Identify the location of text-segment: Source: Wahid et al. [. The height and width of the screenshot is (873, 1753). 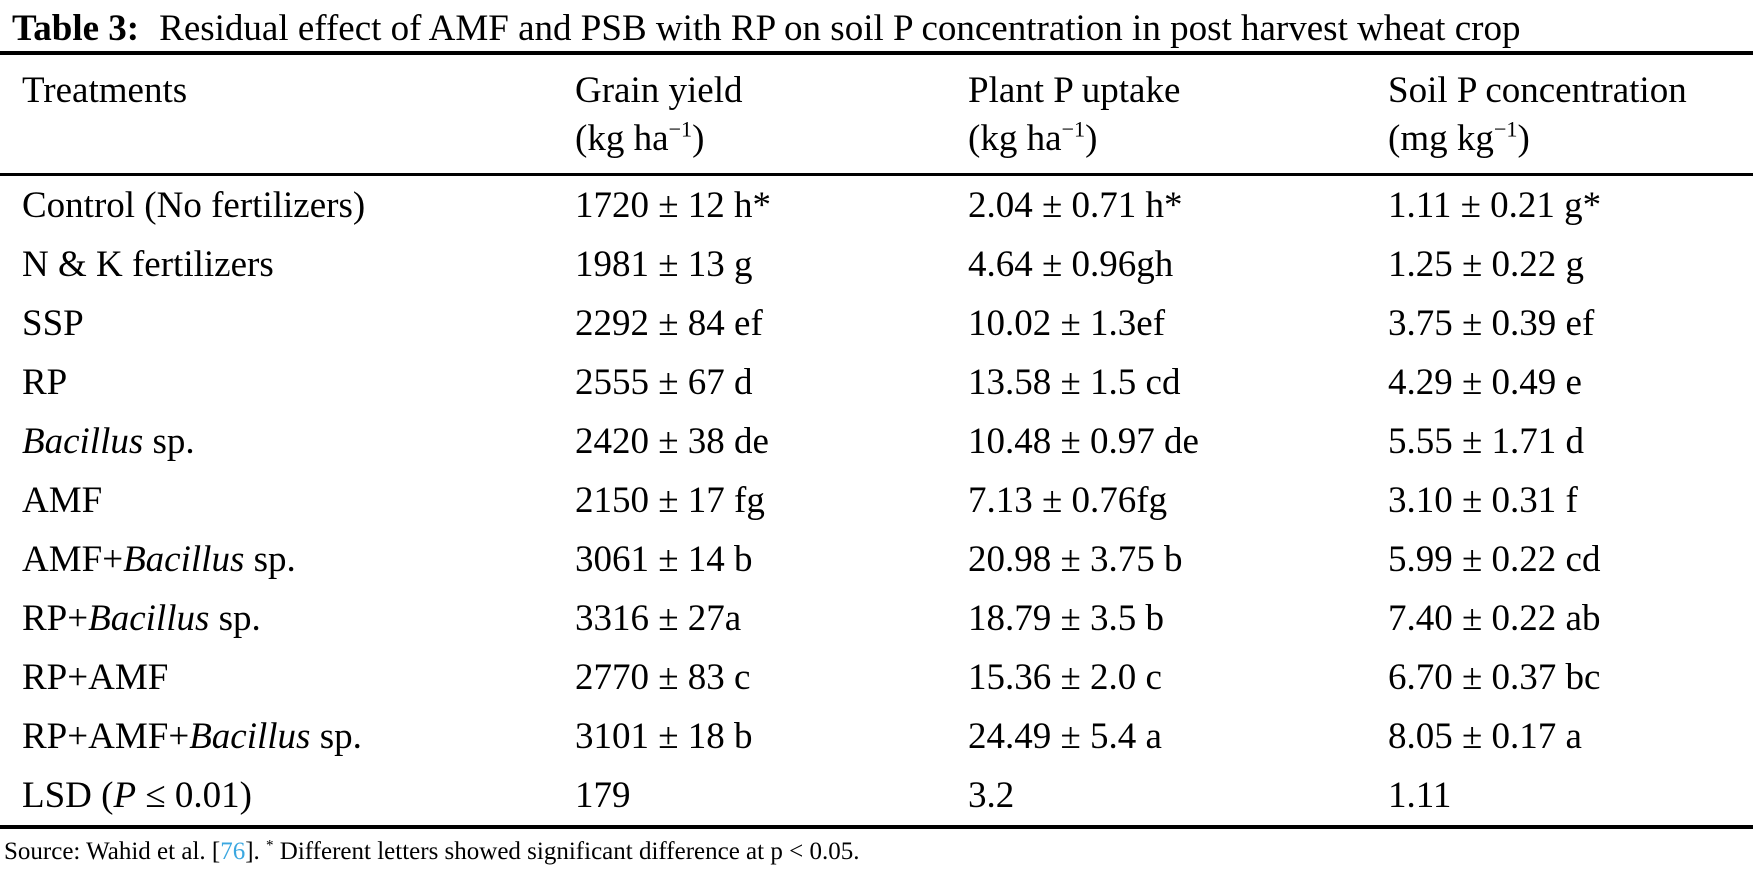
(112, 851).